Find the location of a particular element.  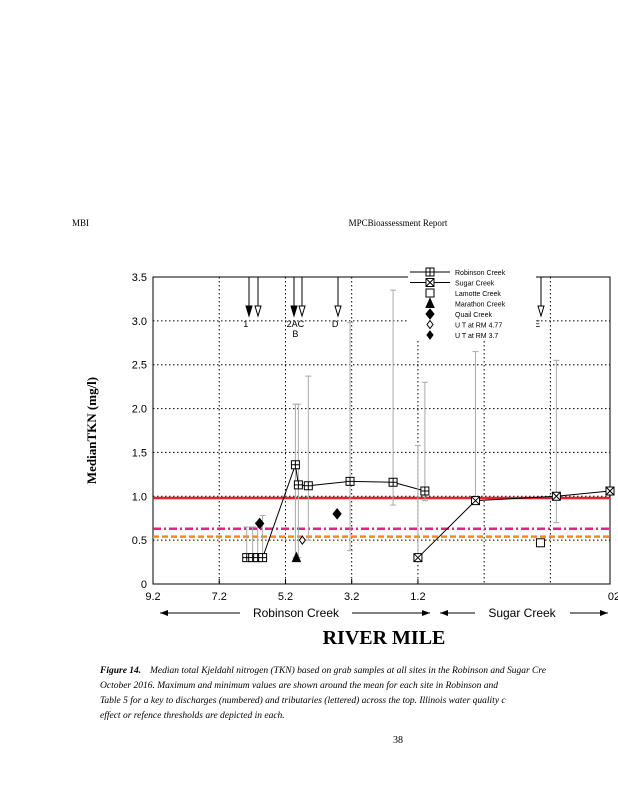

discharge-label: B is located at coordinates (295, 334).